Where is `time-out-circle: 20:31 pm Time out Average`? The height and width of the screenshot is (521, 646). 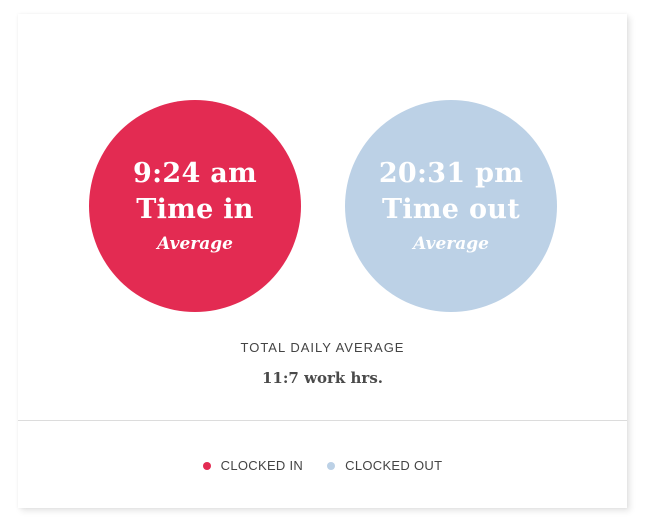
time-out-circle: 20:31 pm Time out Average is located at coordinates (451, 206).